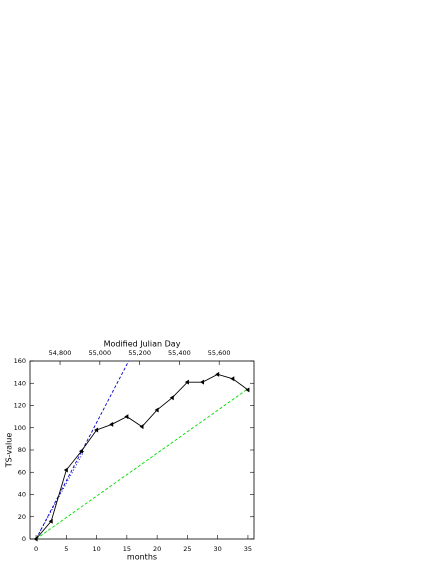  What do you see at coordinates (22, 472) in the screenshot?
I see `y-tick-label: 60` at bounding box center [22, 472].